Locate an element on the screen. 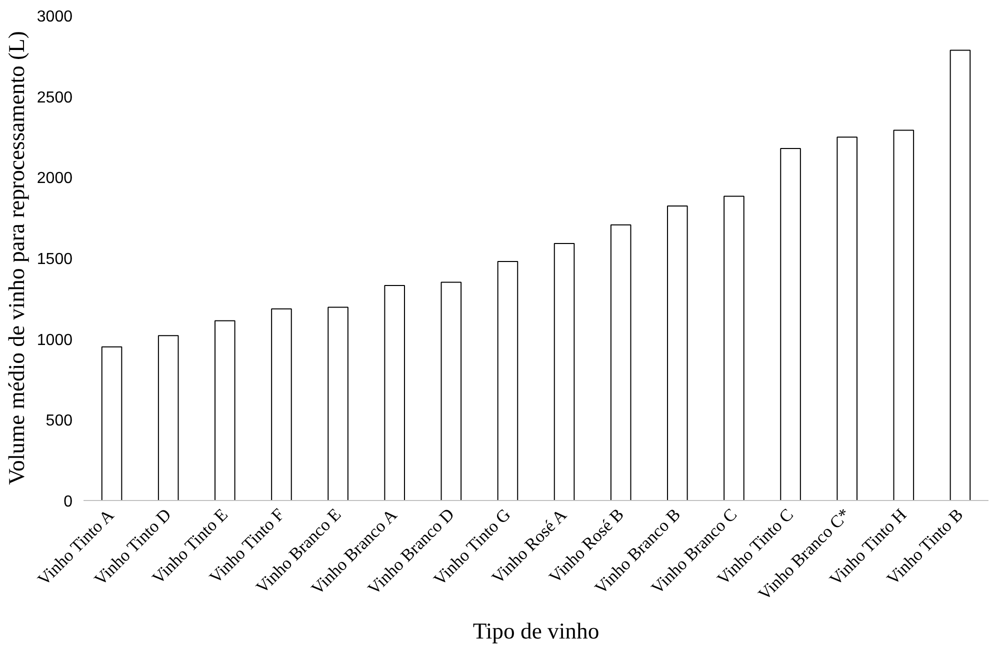  y-axis-title: Volume médio de vinho para reprocessamento (L) is located at coordinates (16, 258).